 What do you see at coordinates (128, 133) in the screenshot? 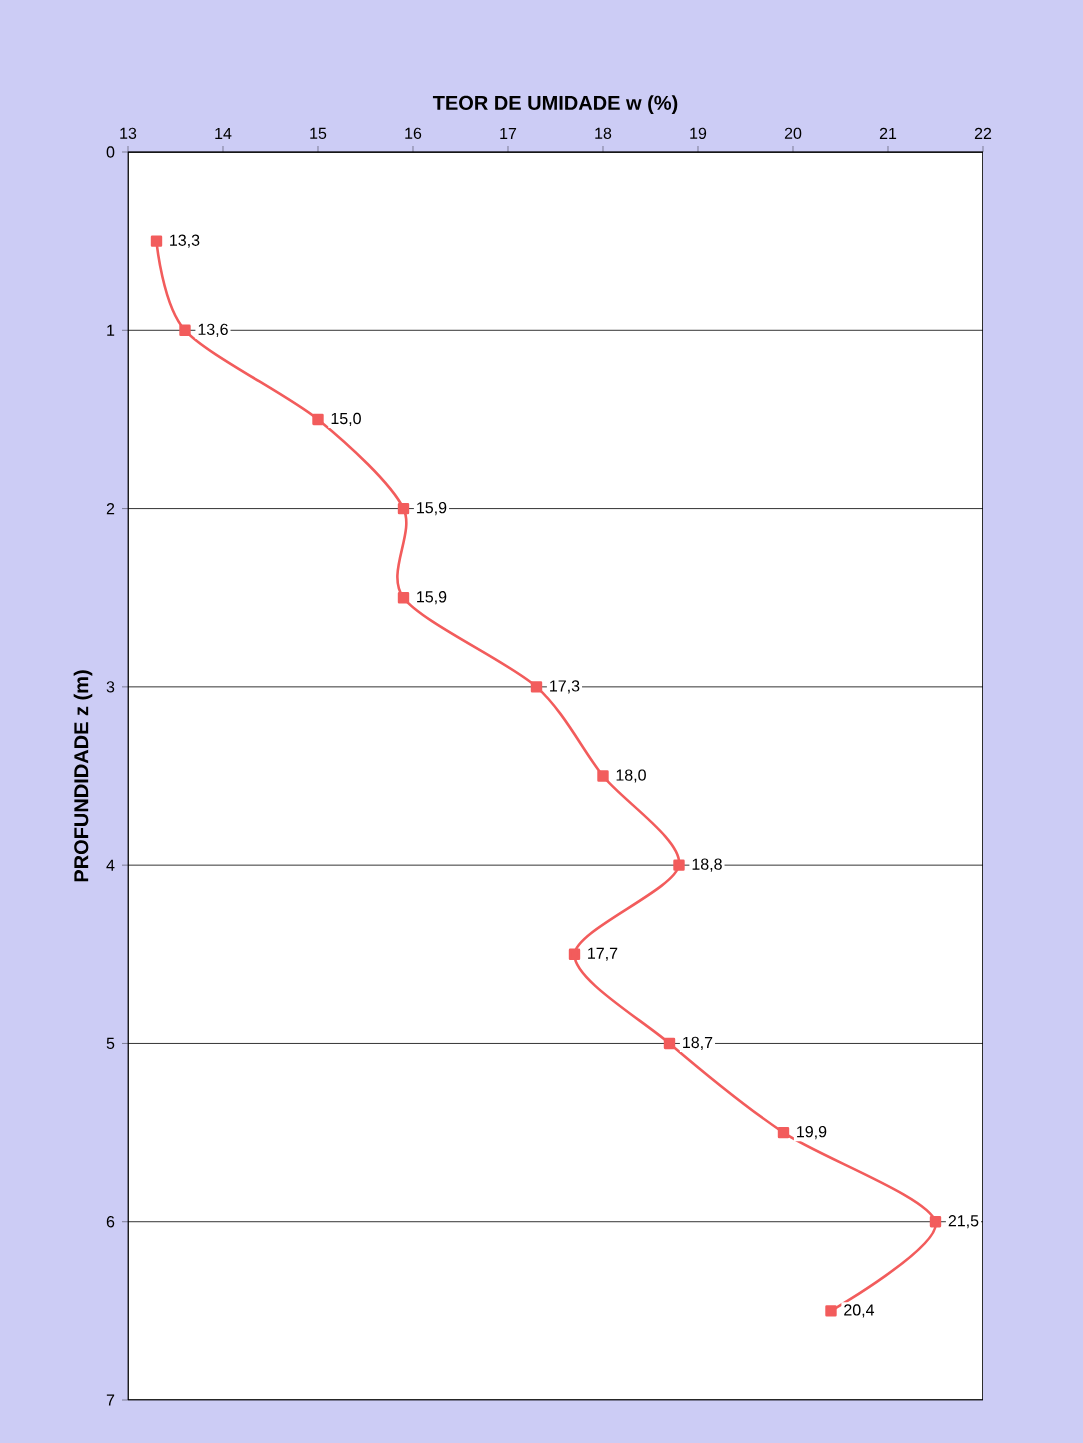
I see `x-tick-label: 13` at bounding box center [128, 133].